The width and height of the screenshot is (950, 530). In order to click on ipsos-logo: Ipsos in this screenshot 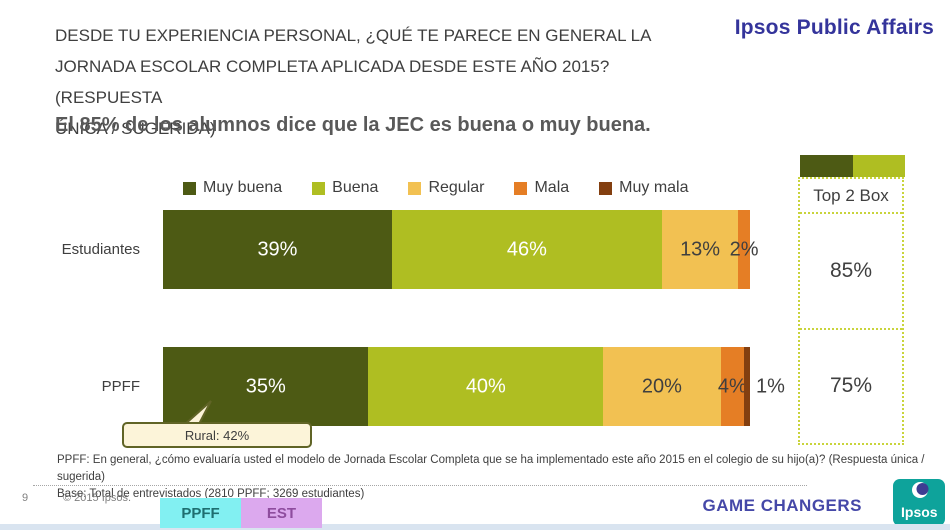, I will do `click(919, 504)`.